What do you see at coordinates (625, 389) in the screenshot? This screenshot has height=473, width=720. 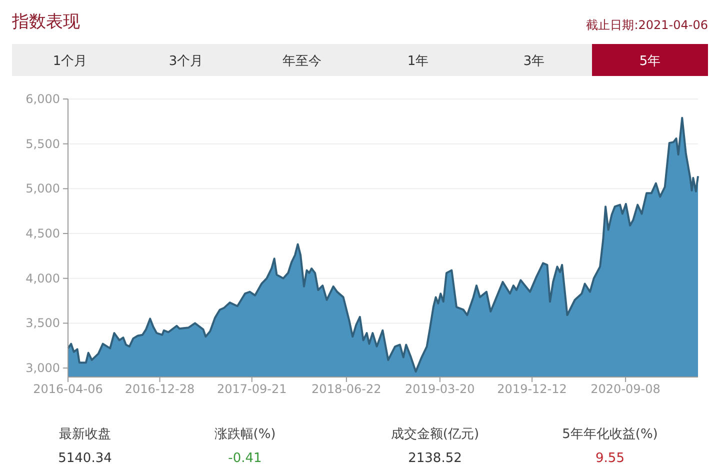 I see `x-tick-label: 2020-09-08` at bounding box center [625, 389].